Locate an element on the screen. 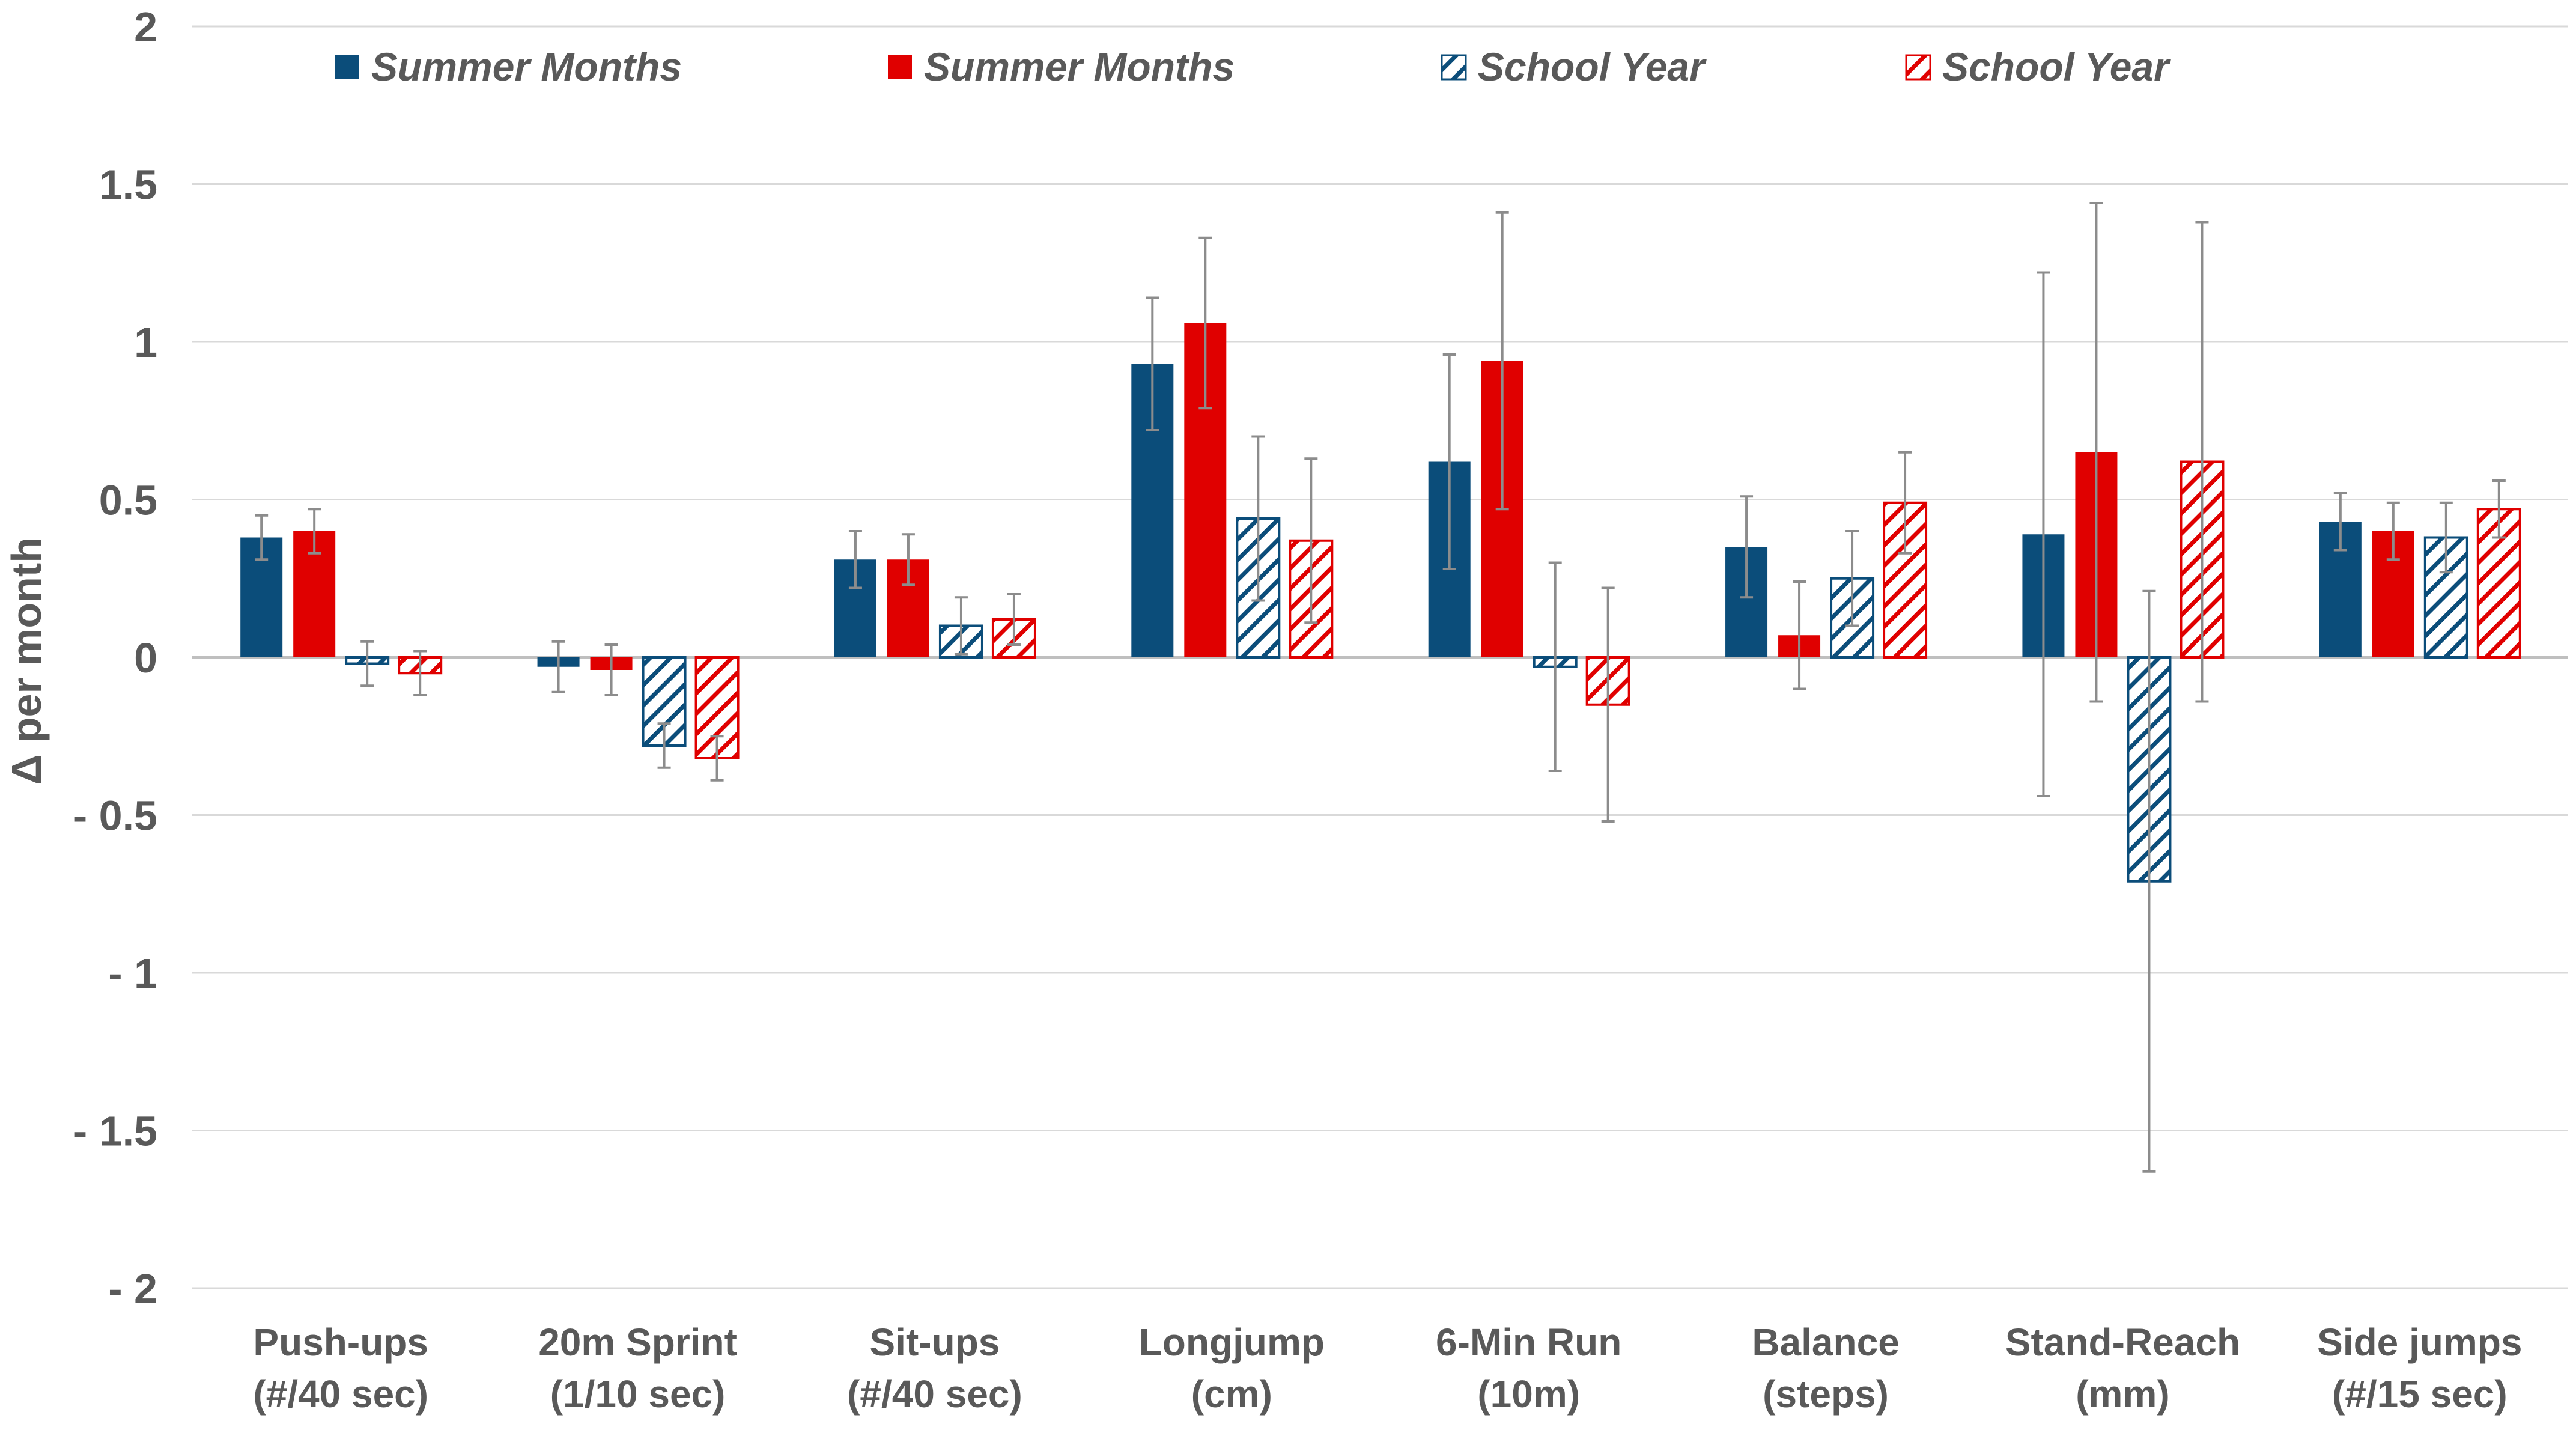 Image resolution: width=2576 pixels, height=1433 pixels. y-tick-label: 0.5 is located at coordinates (128, 501).